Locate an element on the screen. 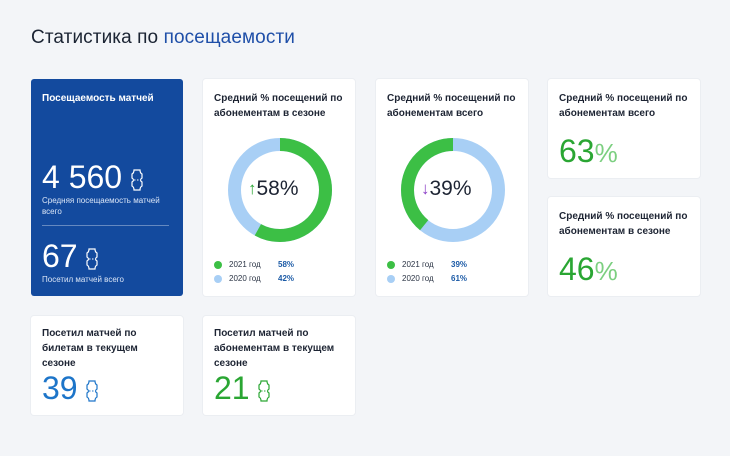 The height and width of the screenshot is (456, 730). pct-season-number: 46 is located at coordinates (577, 269).